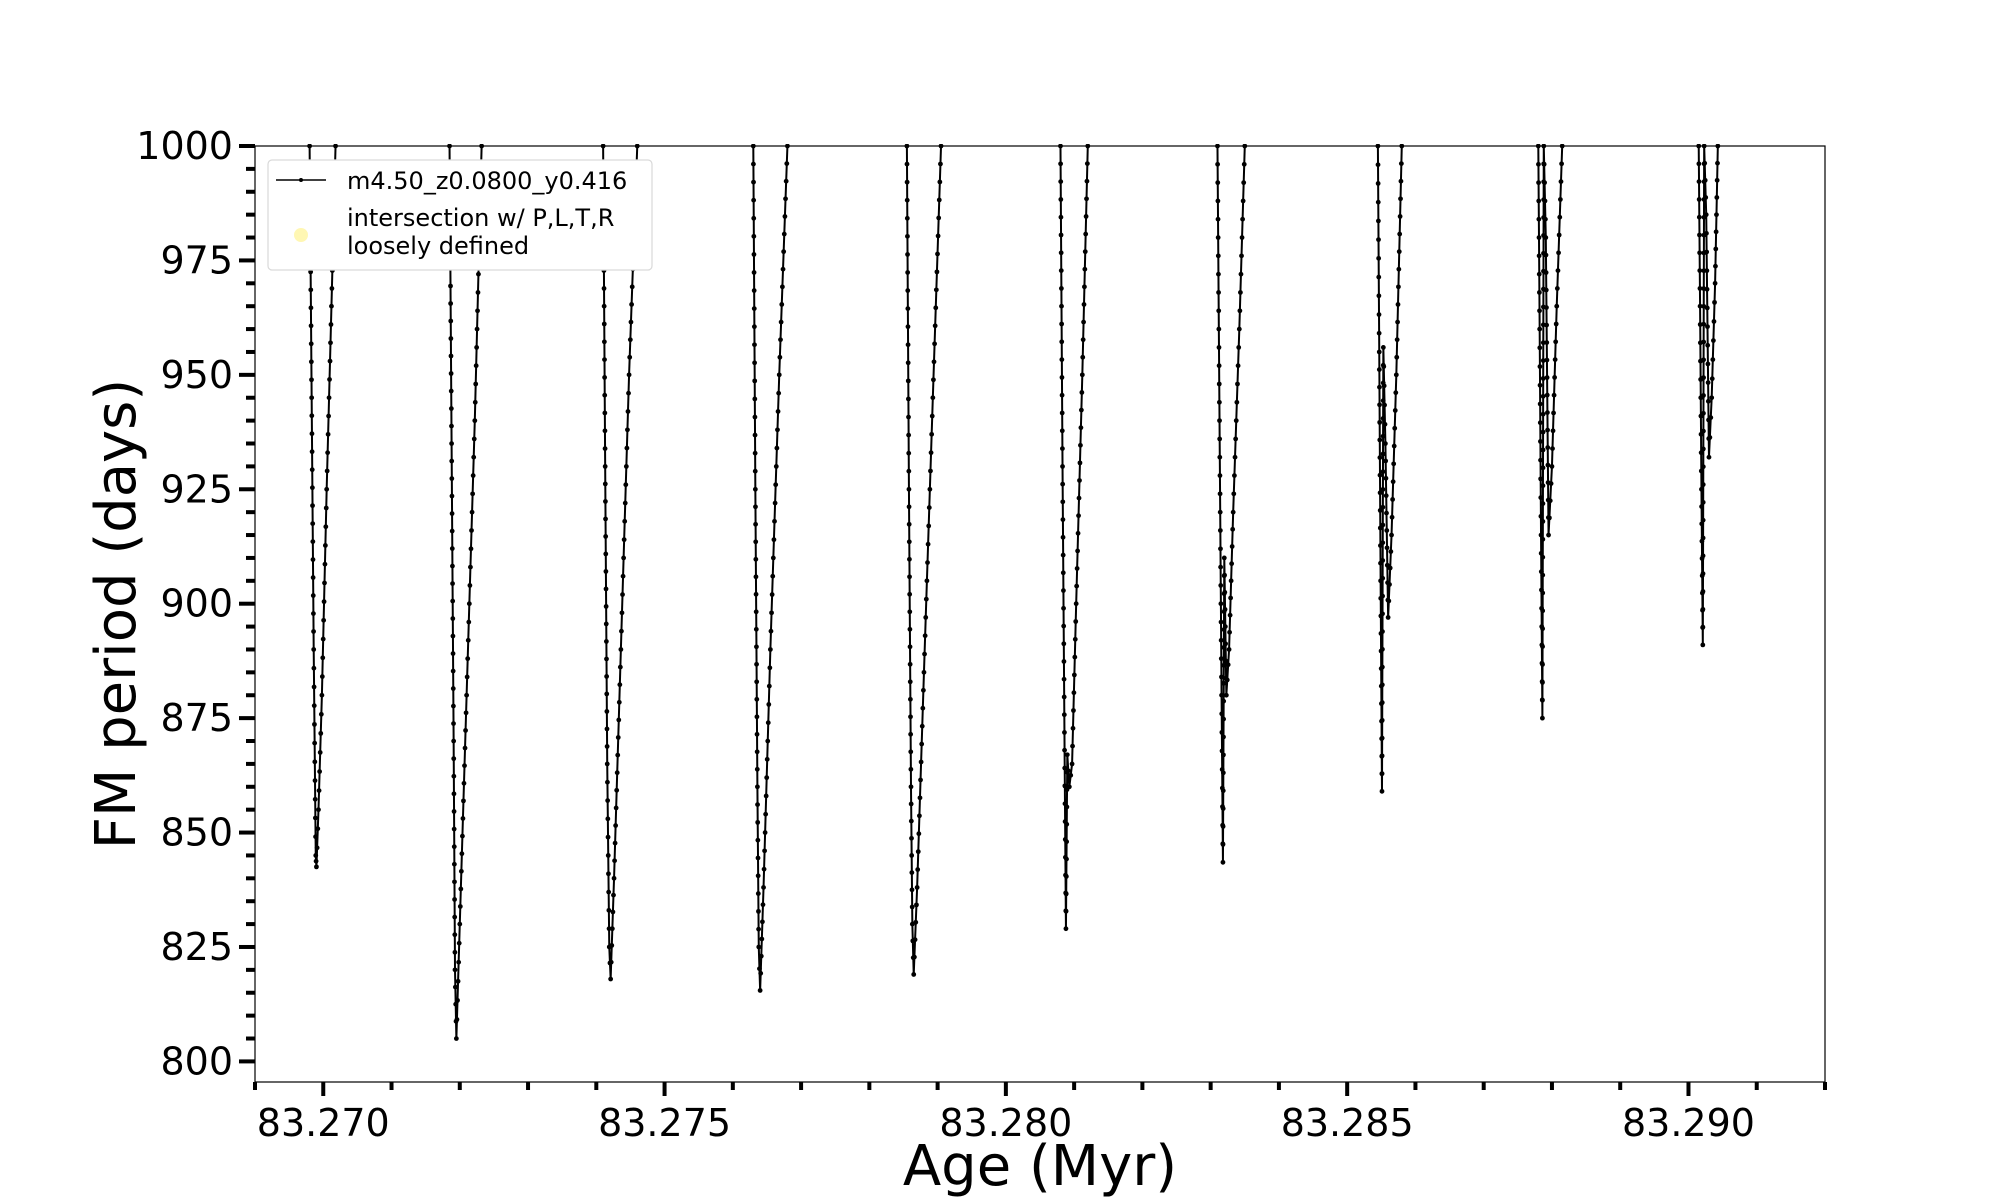 Image resolution: width=2000 pixels, height=1200 pixels. What do you see at coordinates (1040, 1166) in the screenshot?
I see `x-axis-label: Age (Myr)` at bounding box center [1040, 1166].